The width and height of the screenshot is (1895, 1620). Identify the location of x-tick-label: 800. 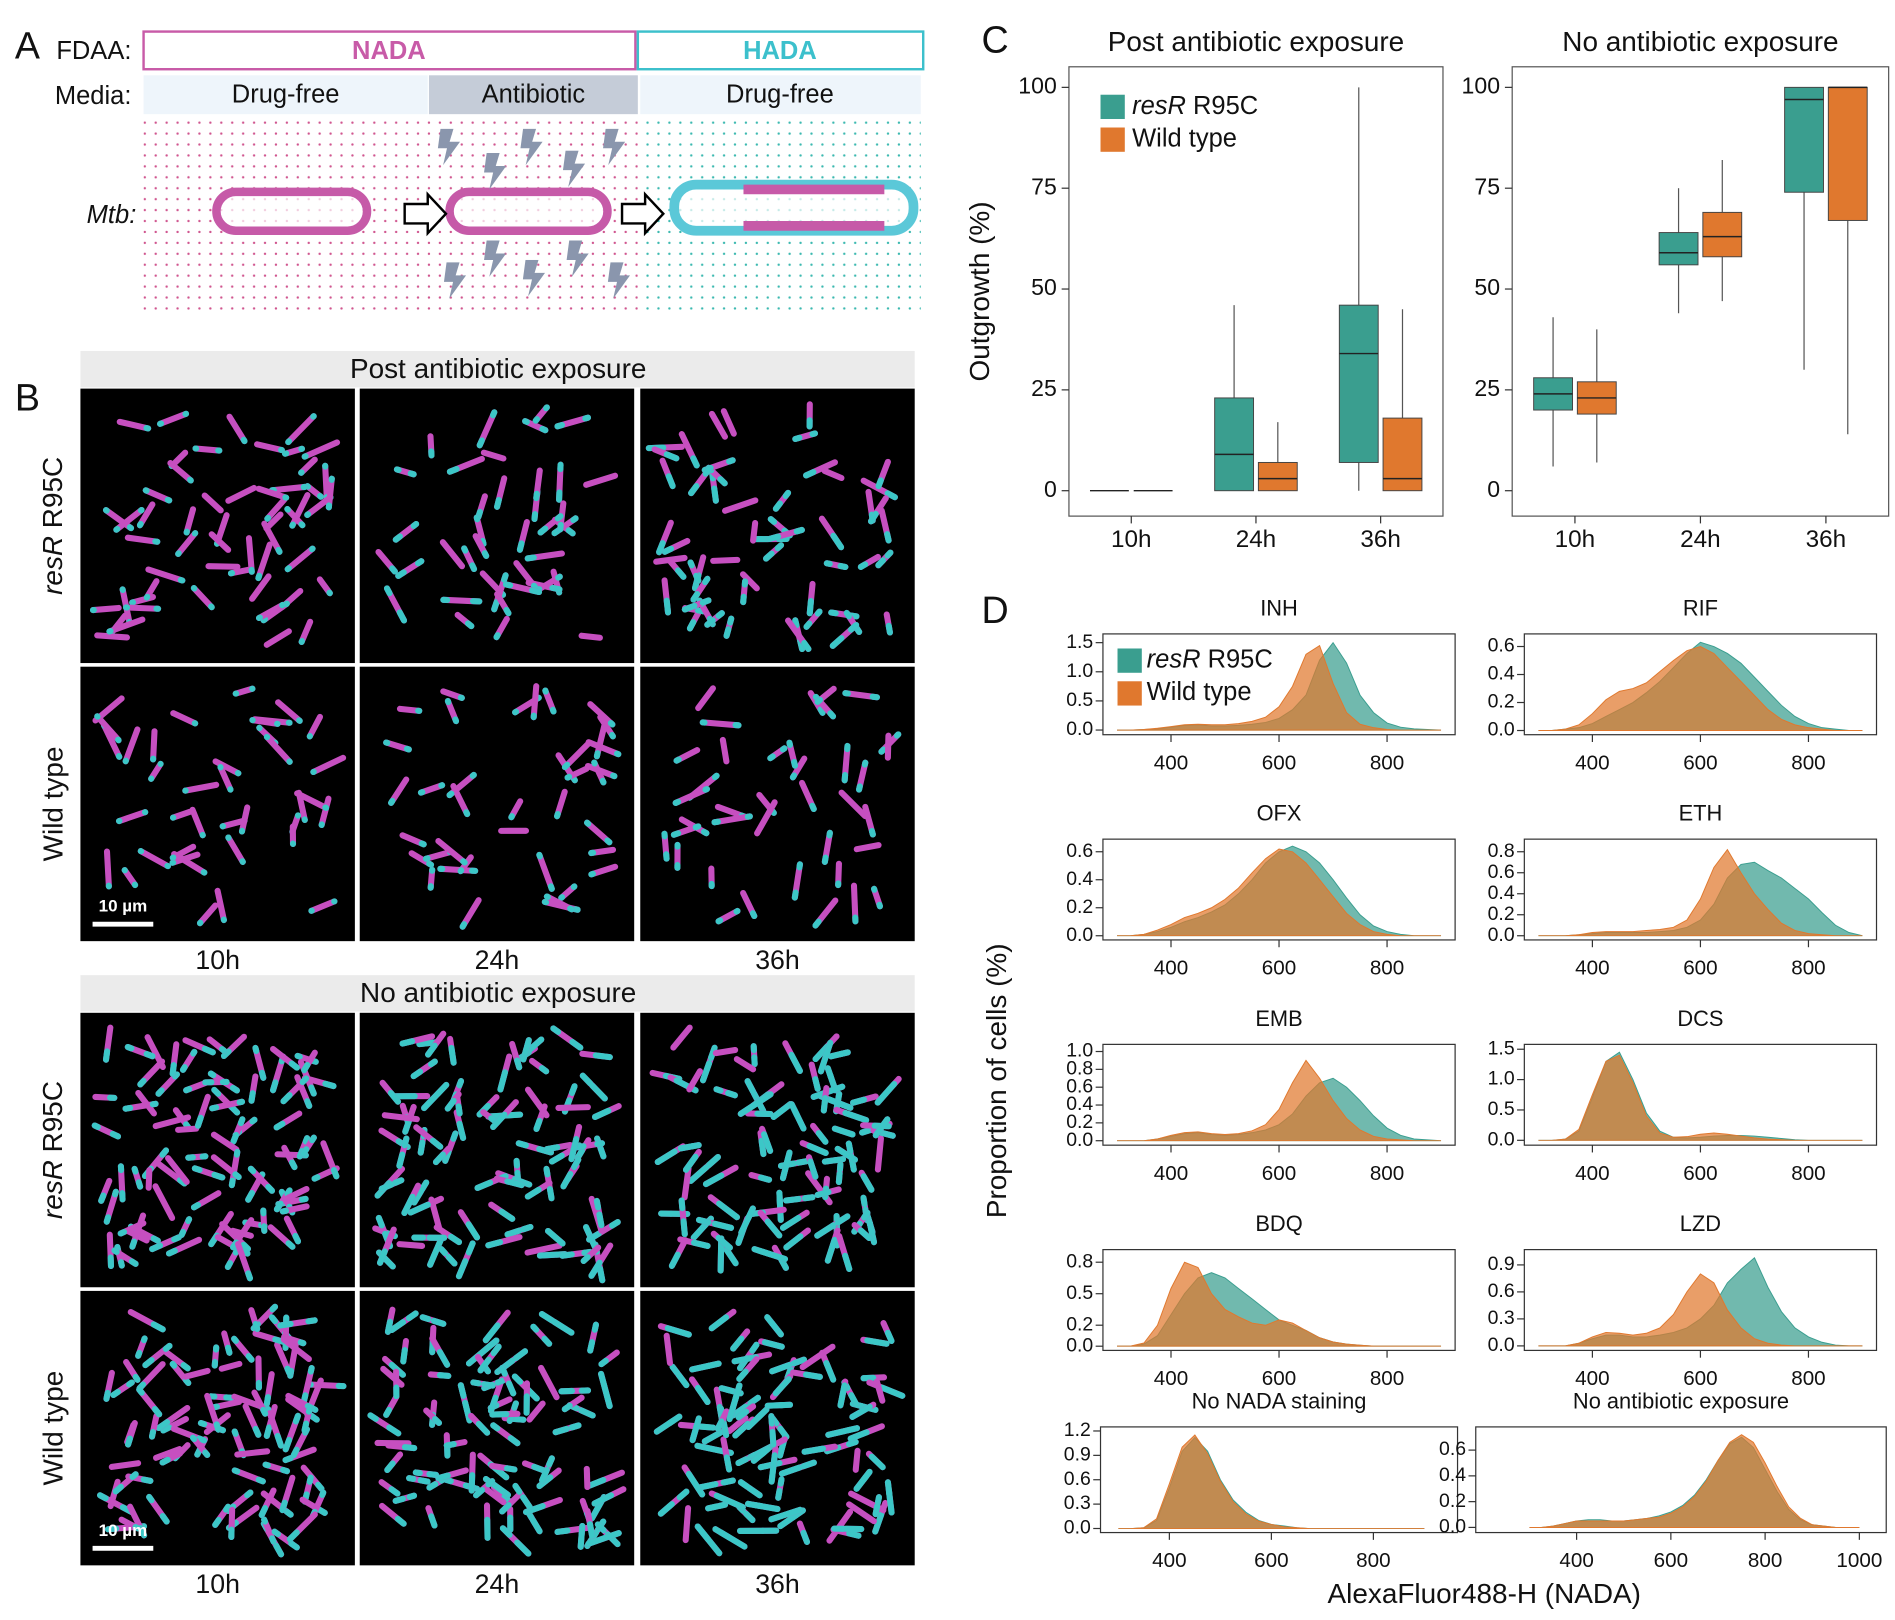
(1387, 762).